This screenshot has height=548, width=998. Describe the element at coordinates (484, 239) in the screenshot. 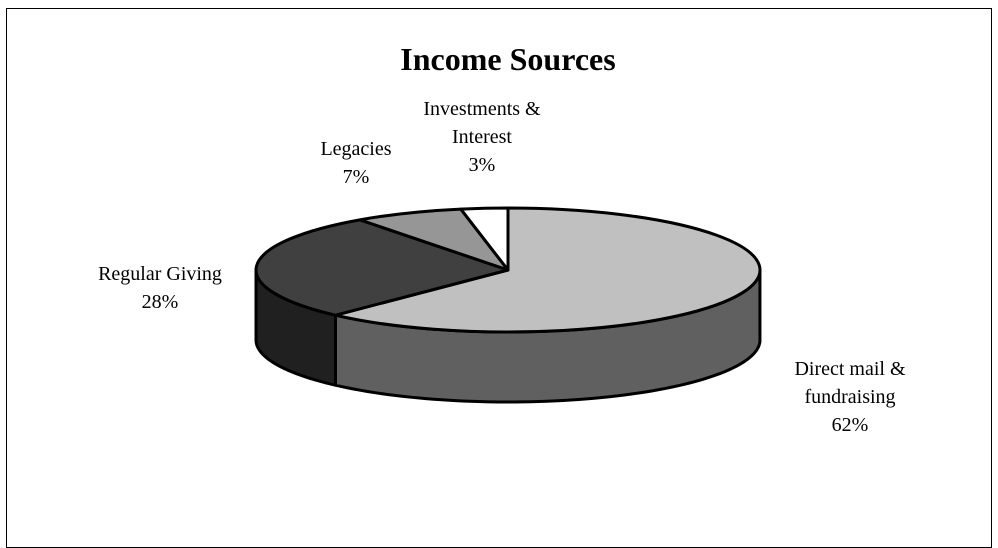

I see `pie-slice-investments-and-interest` at that location.